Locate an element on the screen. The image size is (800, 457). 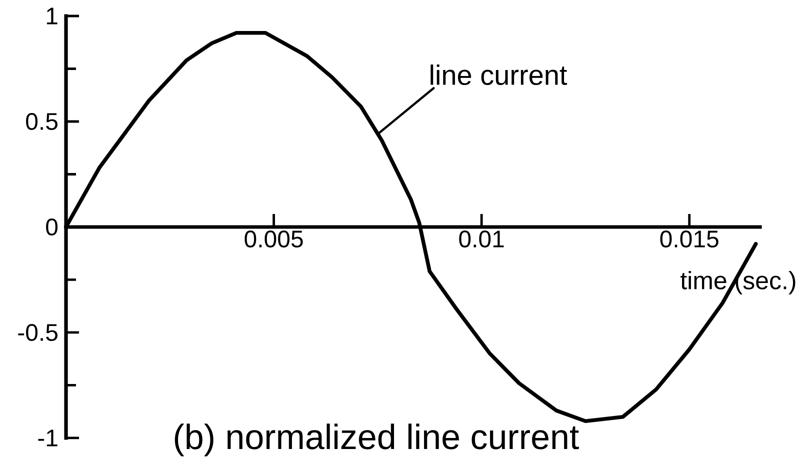
annotation: line current is located at coordinates (499, 75).